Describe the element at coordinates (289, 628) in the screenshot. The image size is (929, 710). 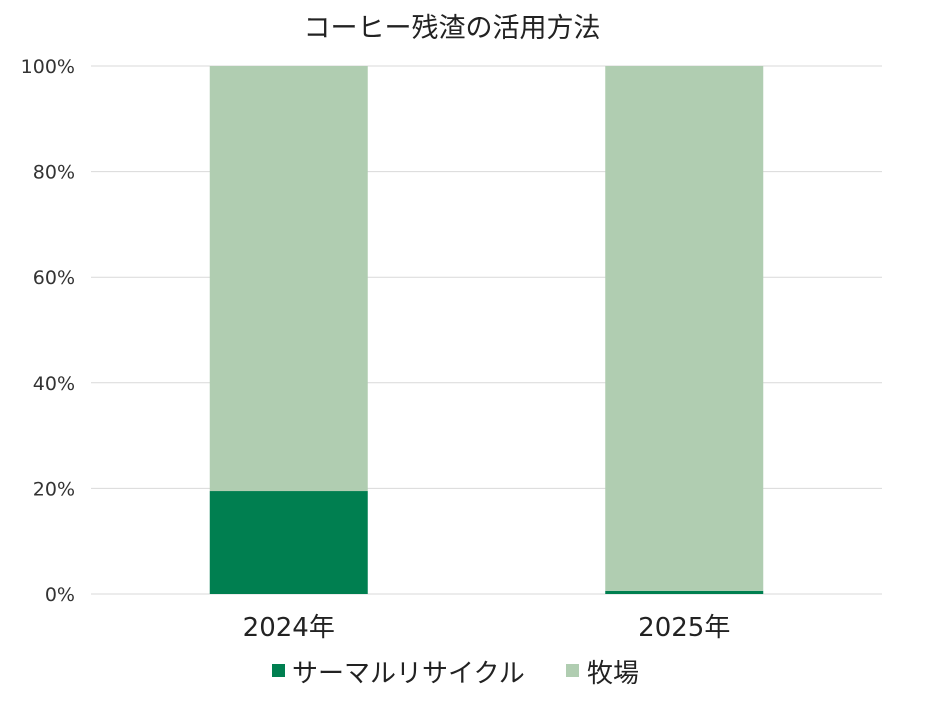
I see `x-tick-label: 2024年` at that location.